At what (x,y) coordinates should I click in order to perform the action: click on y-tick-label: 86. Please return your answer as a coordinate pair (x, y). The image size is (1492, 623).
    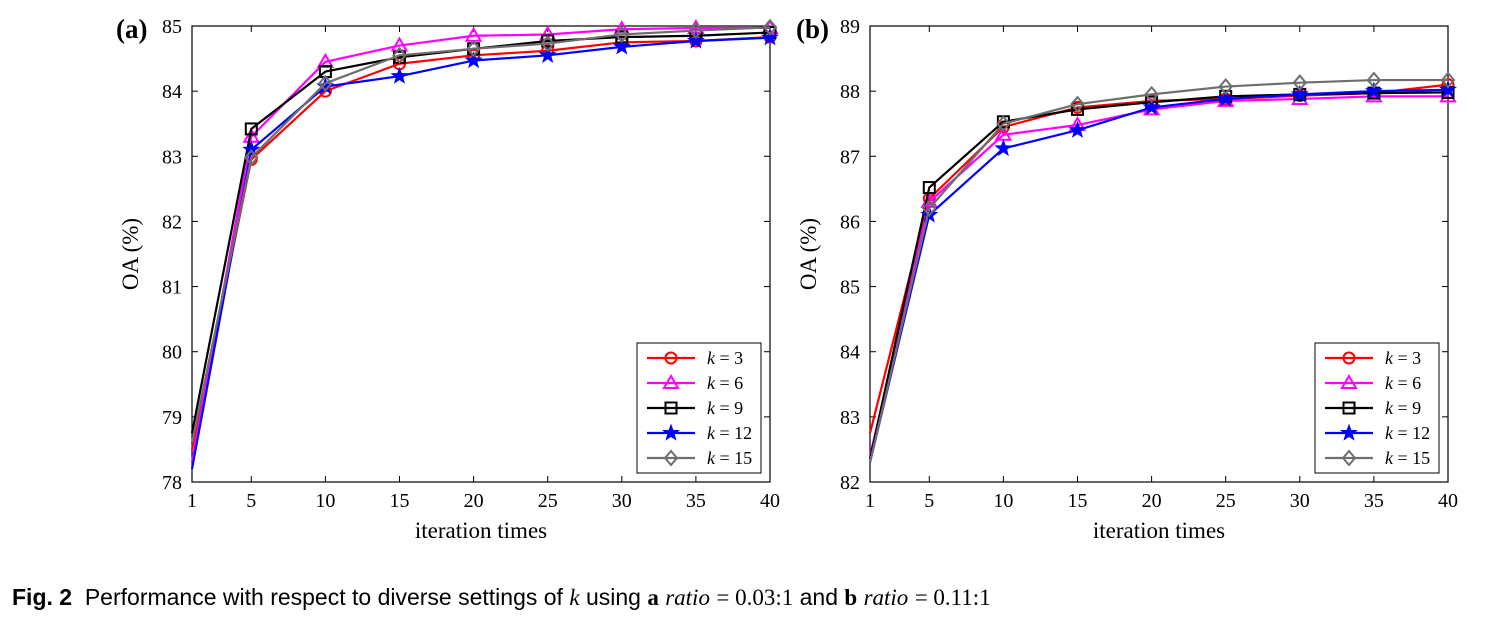
    Looking at the image, I should click on (850, 222).